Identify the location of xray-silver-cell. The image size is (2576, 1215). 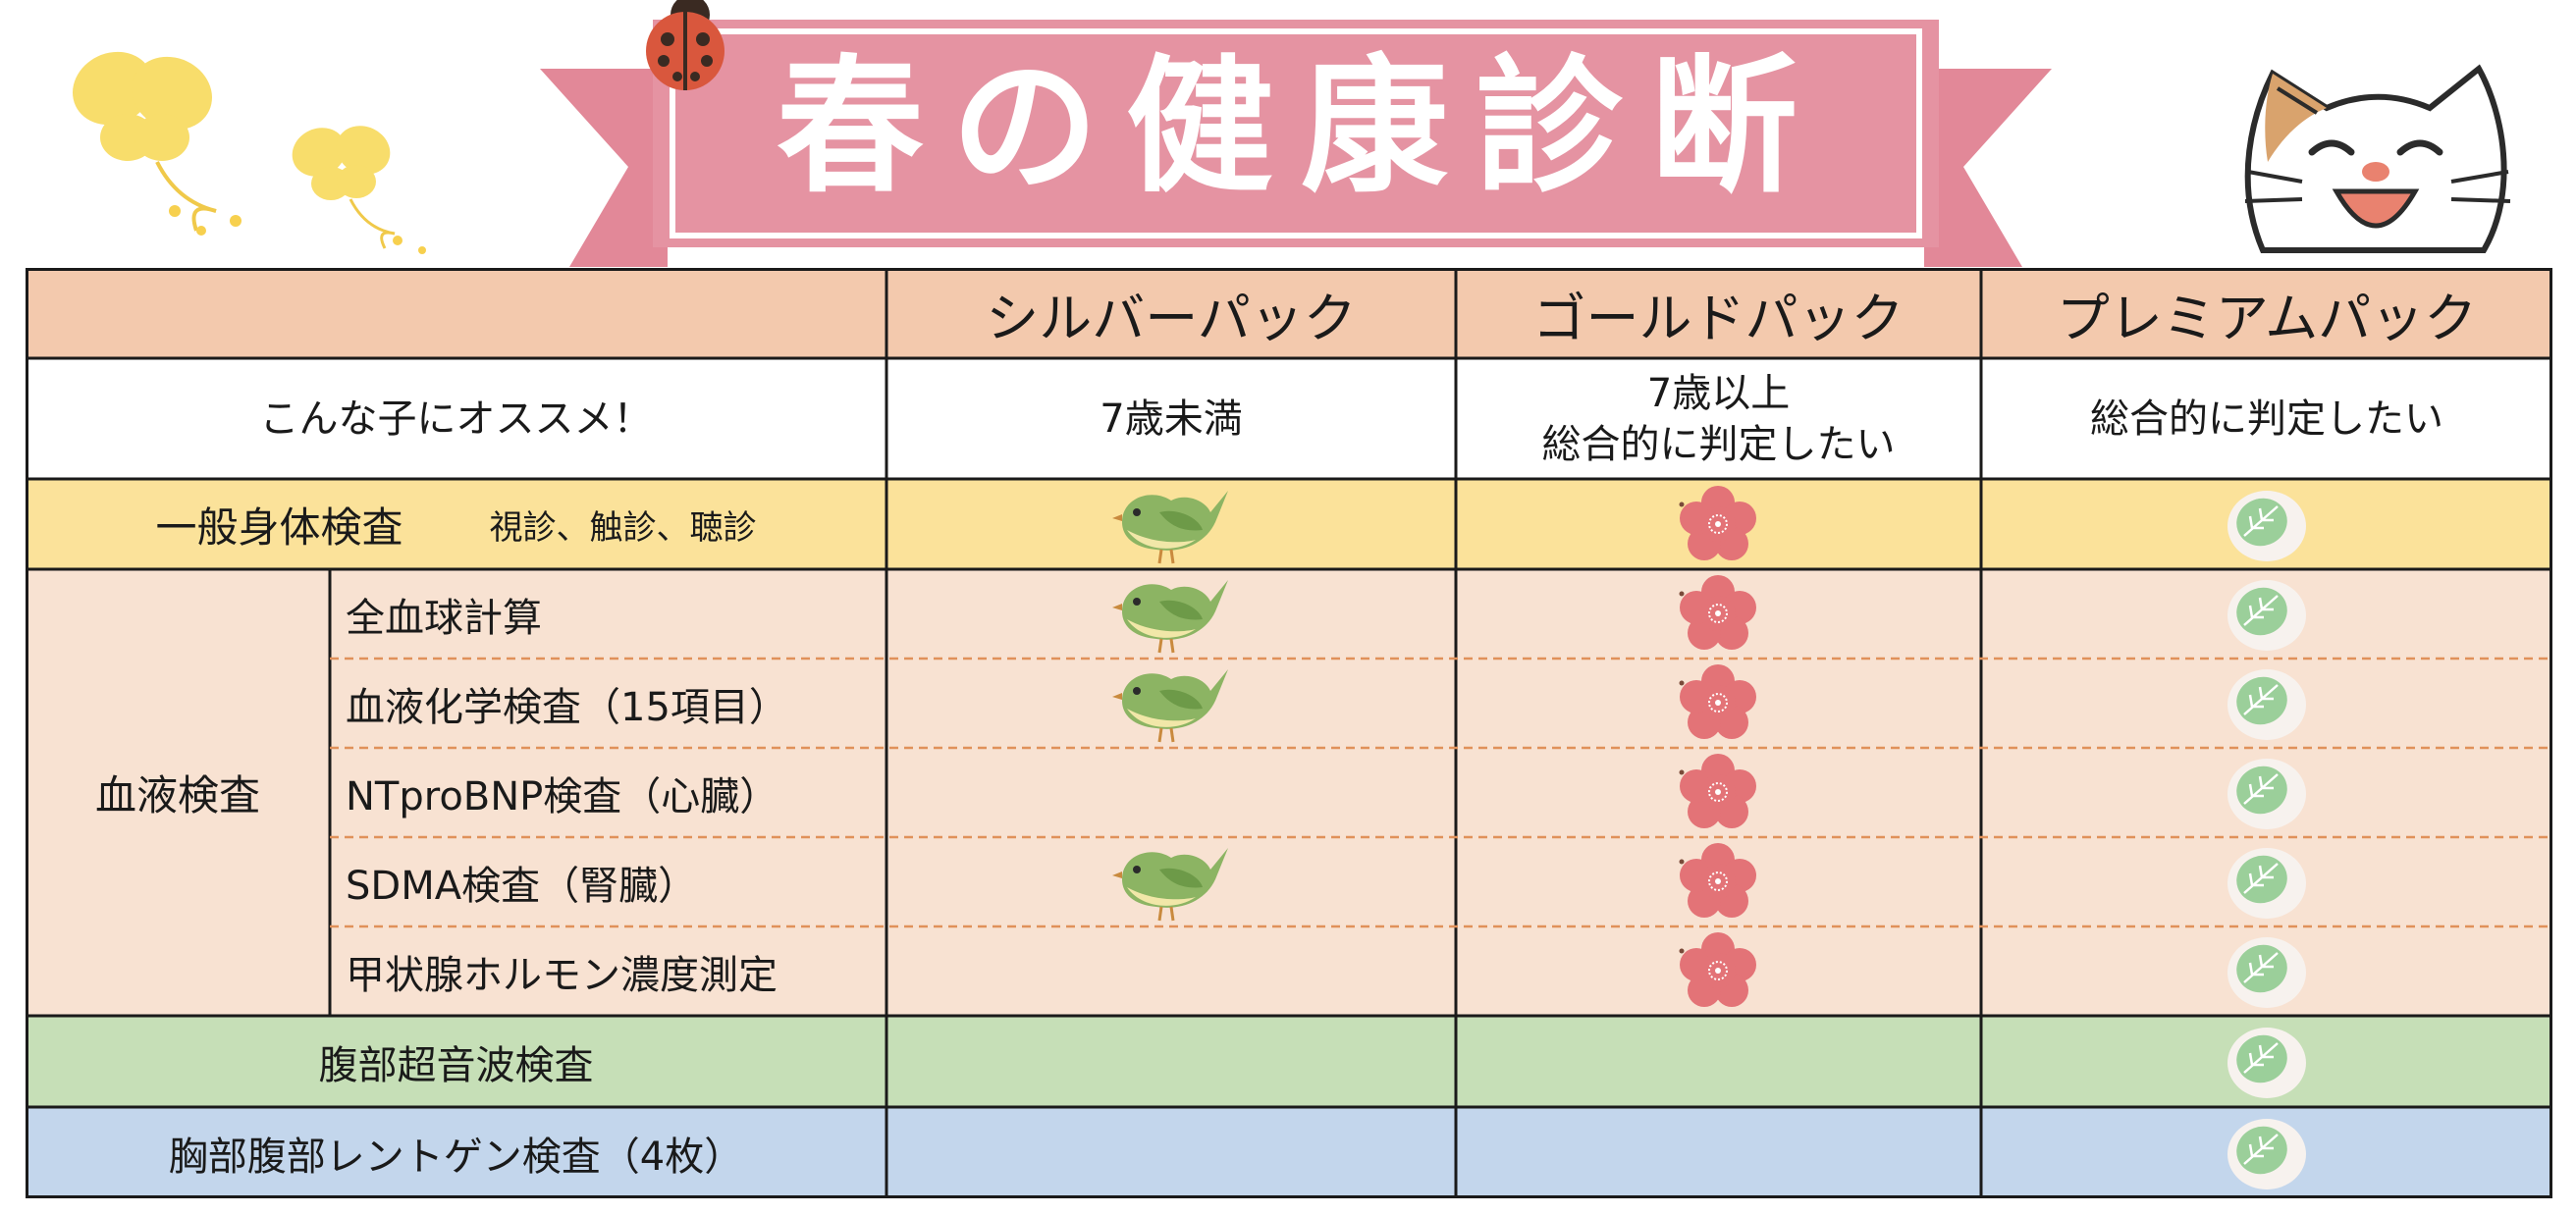
(1171, 1152).